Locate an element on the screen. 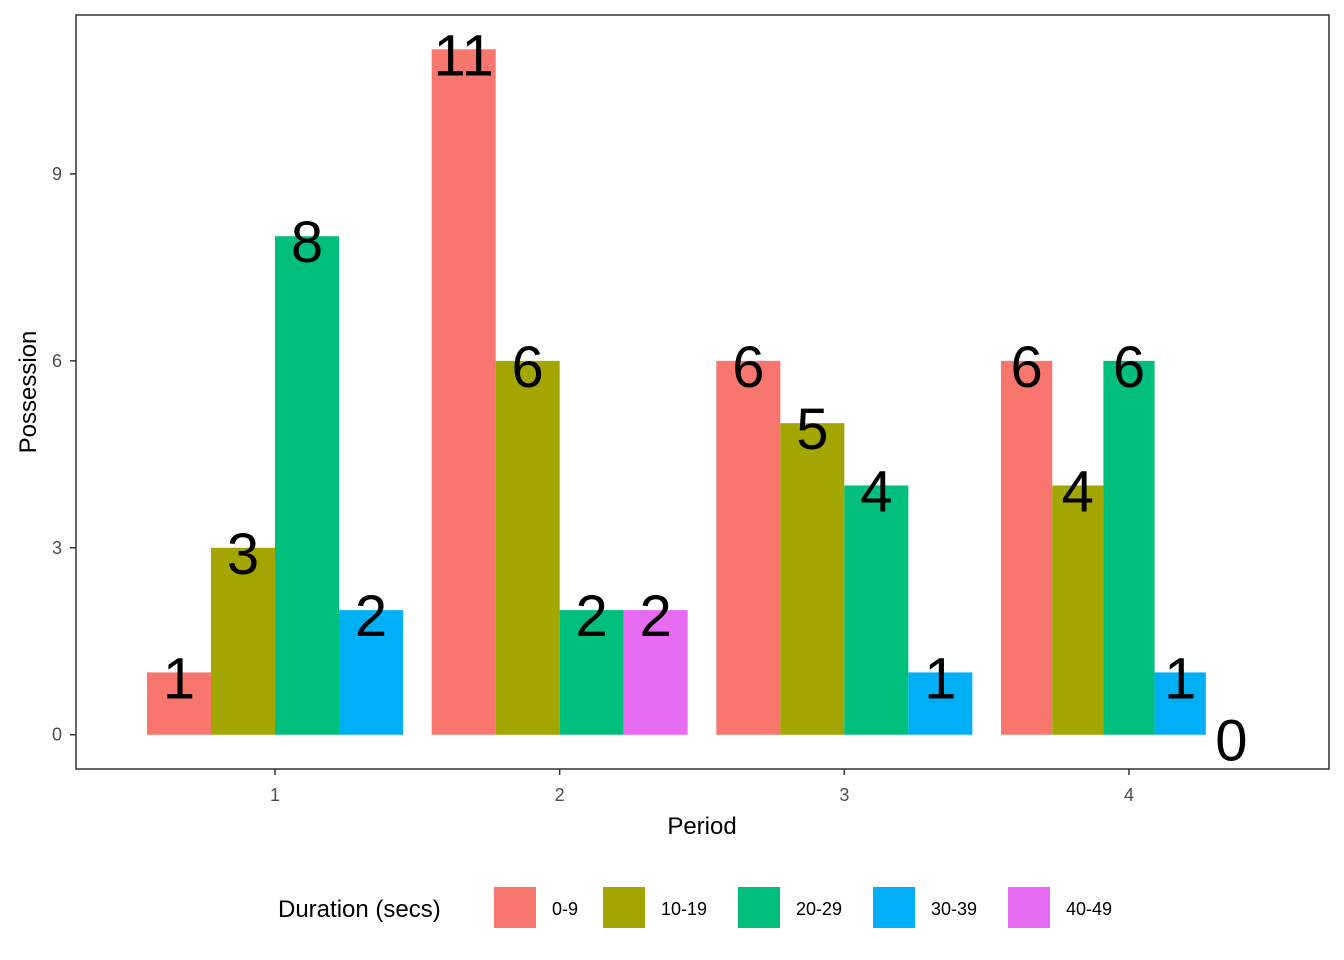 The image size is (1344, 960). x-tick-label: 4 is located at coordinates (1129, 795).